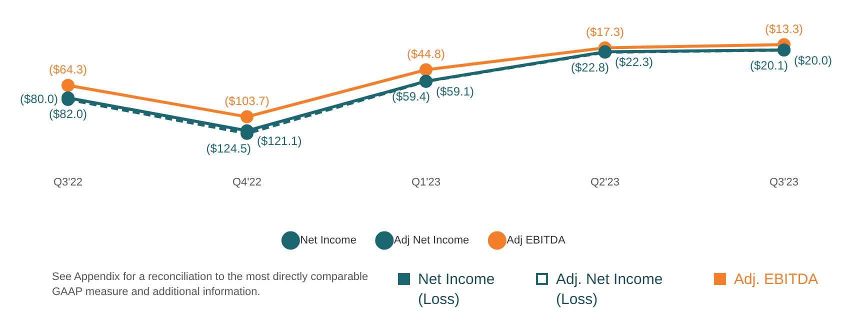 The width and height of the screenshot is (842, 318). What do you see at coordinates (228, 149) in the screenshot?
I see `data-label: ($124.5)` at bounding box center [228, 149].